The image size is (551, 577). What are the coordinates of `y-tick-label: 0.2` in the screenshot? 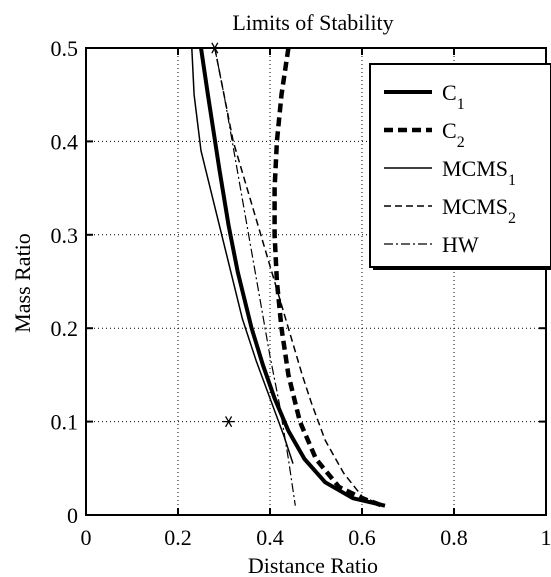 It's located at (65, 328).